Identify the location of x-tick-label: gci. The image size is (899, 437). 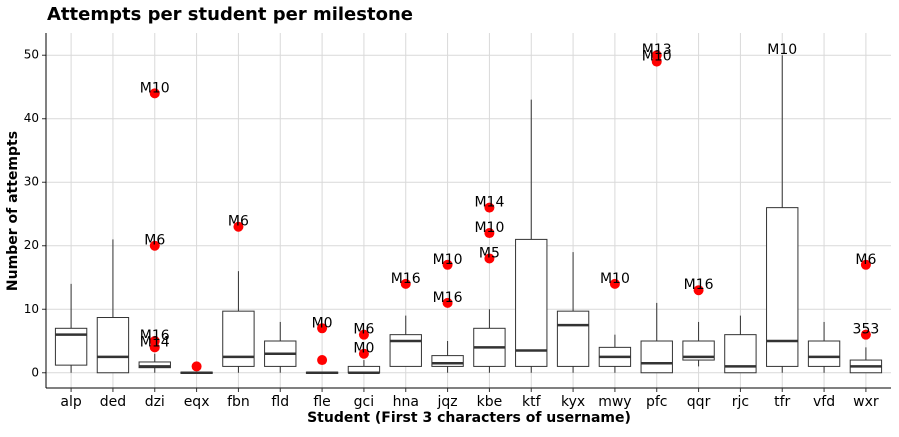
(364, 402).